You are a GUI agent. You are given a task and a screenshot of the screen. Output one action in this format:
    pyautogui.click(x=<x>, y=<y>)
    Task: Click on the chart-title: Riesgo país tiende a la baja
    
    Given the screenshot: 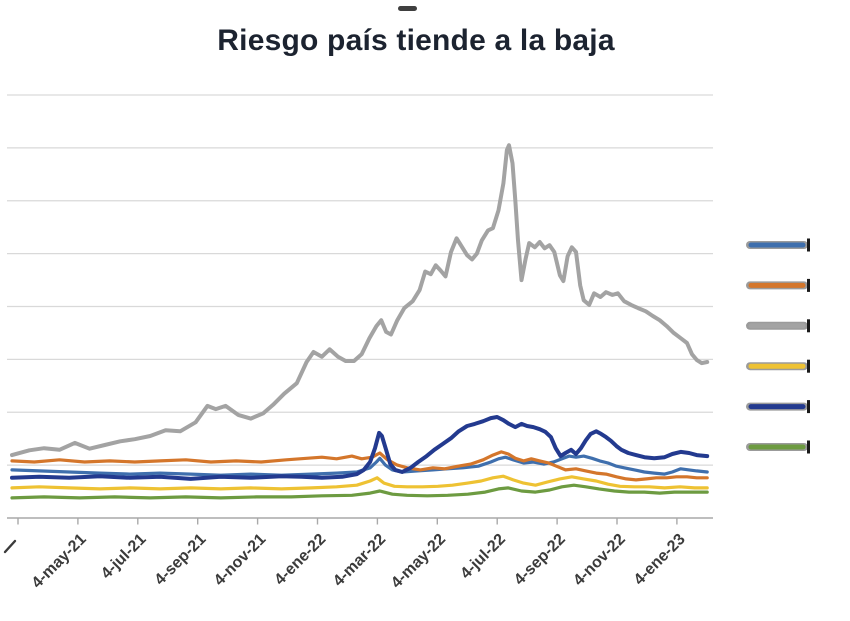 What is the action you would take?
    pyautogui.click(x=416, y=40)
    